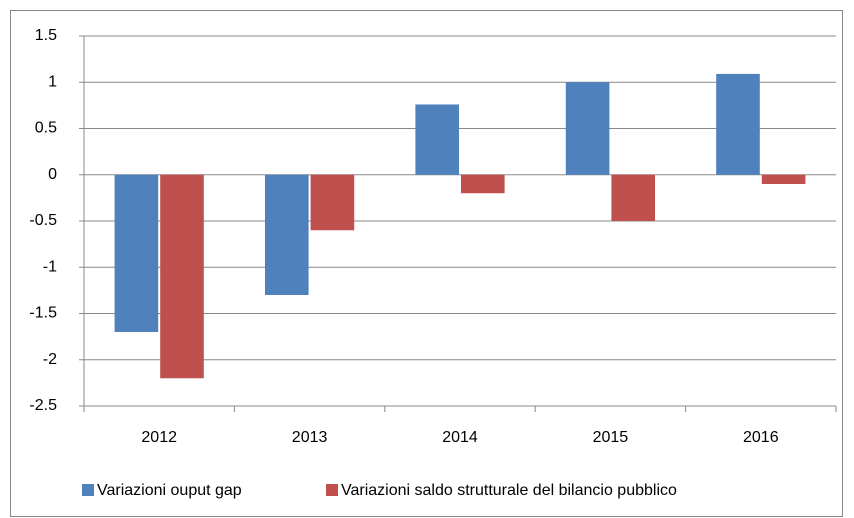  I want to click on x-tick-label: 2013, so click(310, 437).